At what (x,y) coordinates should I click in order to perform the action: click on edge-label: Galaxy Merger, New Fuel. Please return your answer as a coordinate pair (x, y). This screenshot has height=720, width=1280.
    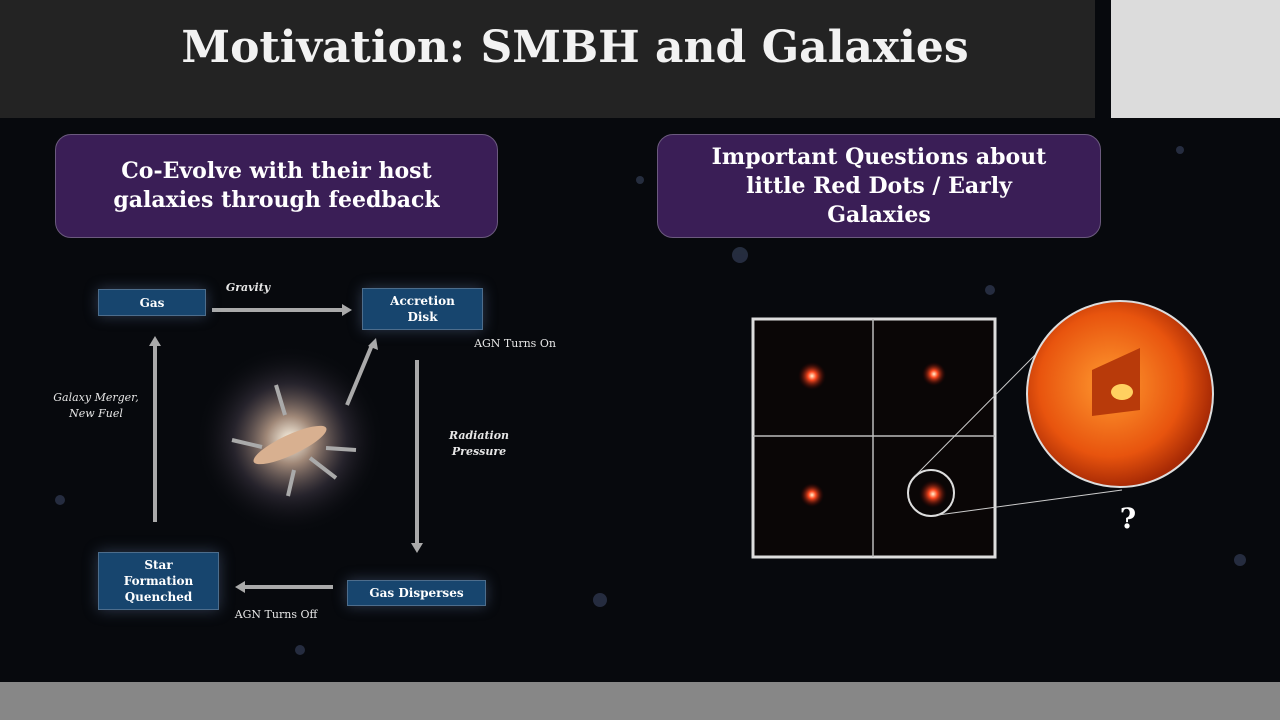
    Looking at the image, I should click on (96, 405).